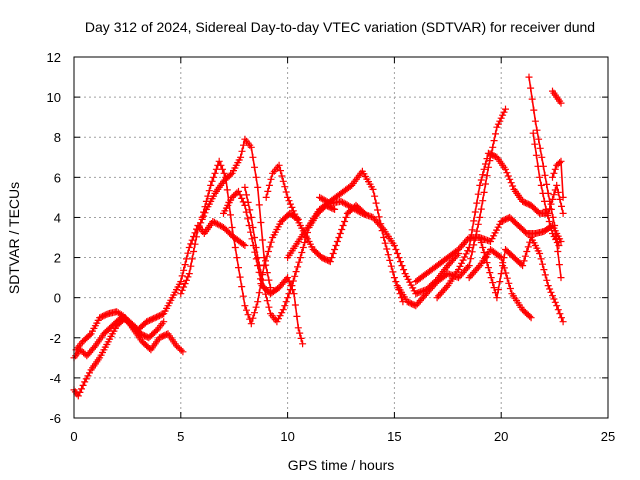  Describe the element at coordinates (54, 57) in the screenshot. I see `y-tick-label: 12` at that location.